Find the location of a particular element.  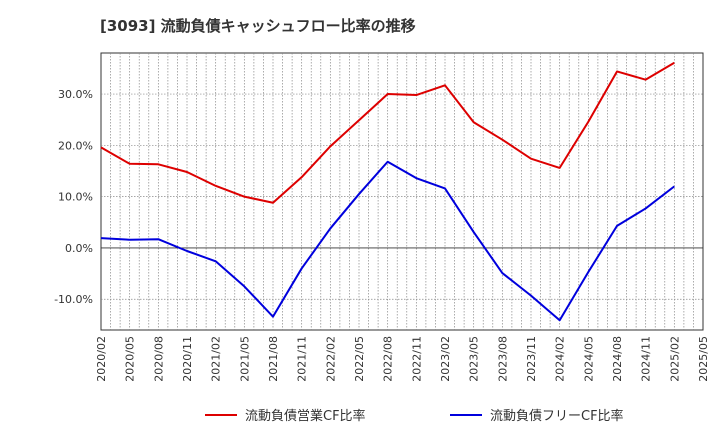

x-tick-label: 2021/11 is located at coordinates (302, 359).